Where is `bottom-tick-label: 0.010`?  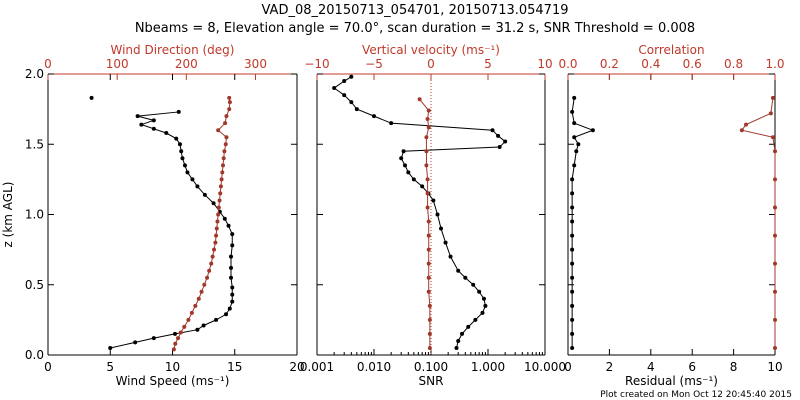
bottom-tick-label: 0.010 is located at coordinates (374, 367).